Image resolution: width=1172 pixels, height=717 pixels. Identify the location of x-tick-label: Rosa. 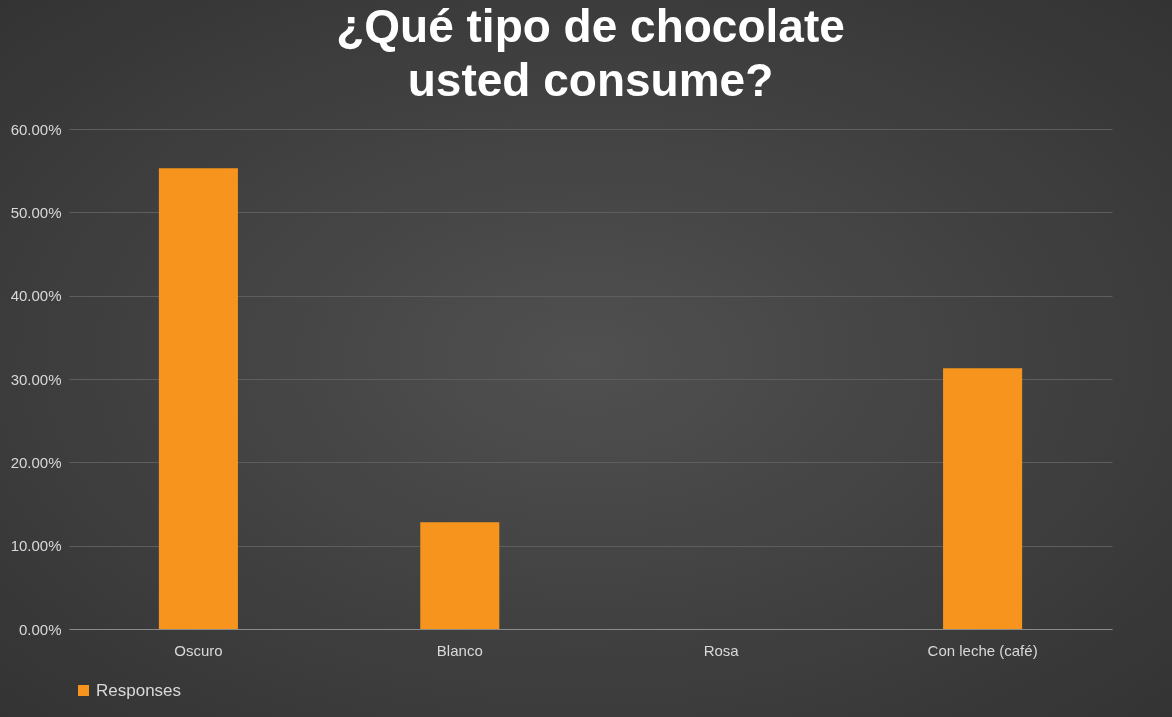
(721, 650).